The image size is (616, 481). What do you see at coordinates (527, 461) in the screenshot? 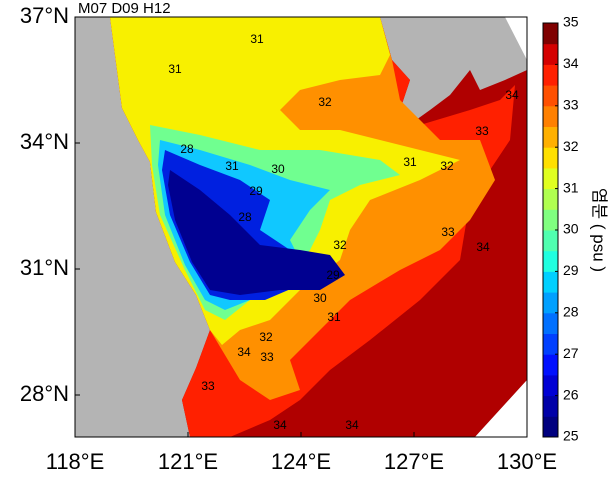
I see `x-tick-label: 130°E` at bounding box center [527, 461].